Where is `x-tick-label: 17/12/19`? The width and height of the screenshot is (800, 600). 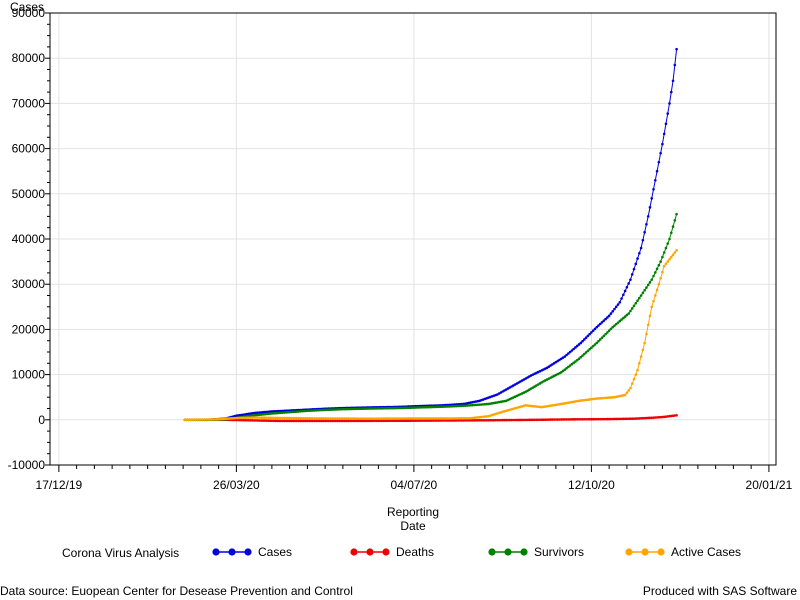 x-tick-label: 17/12/19 is located at coordinates (59, 485).